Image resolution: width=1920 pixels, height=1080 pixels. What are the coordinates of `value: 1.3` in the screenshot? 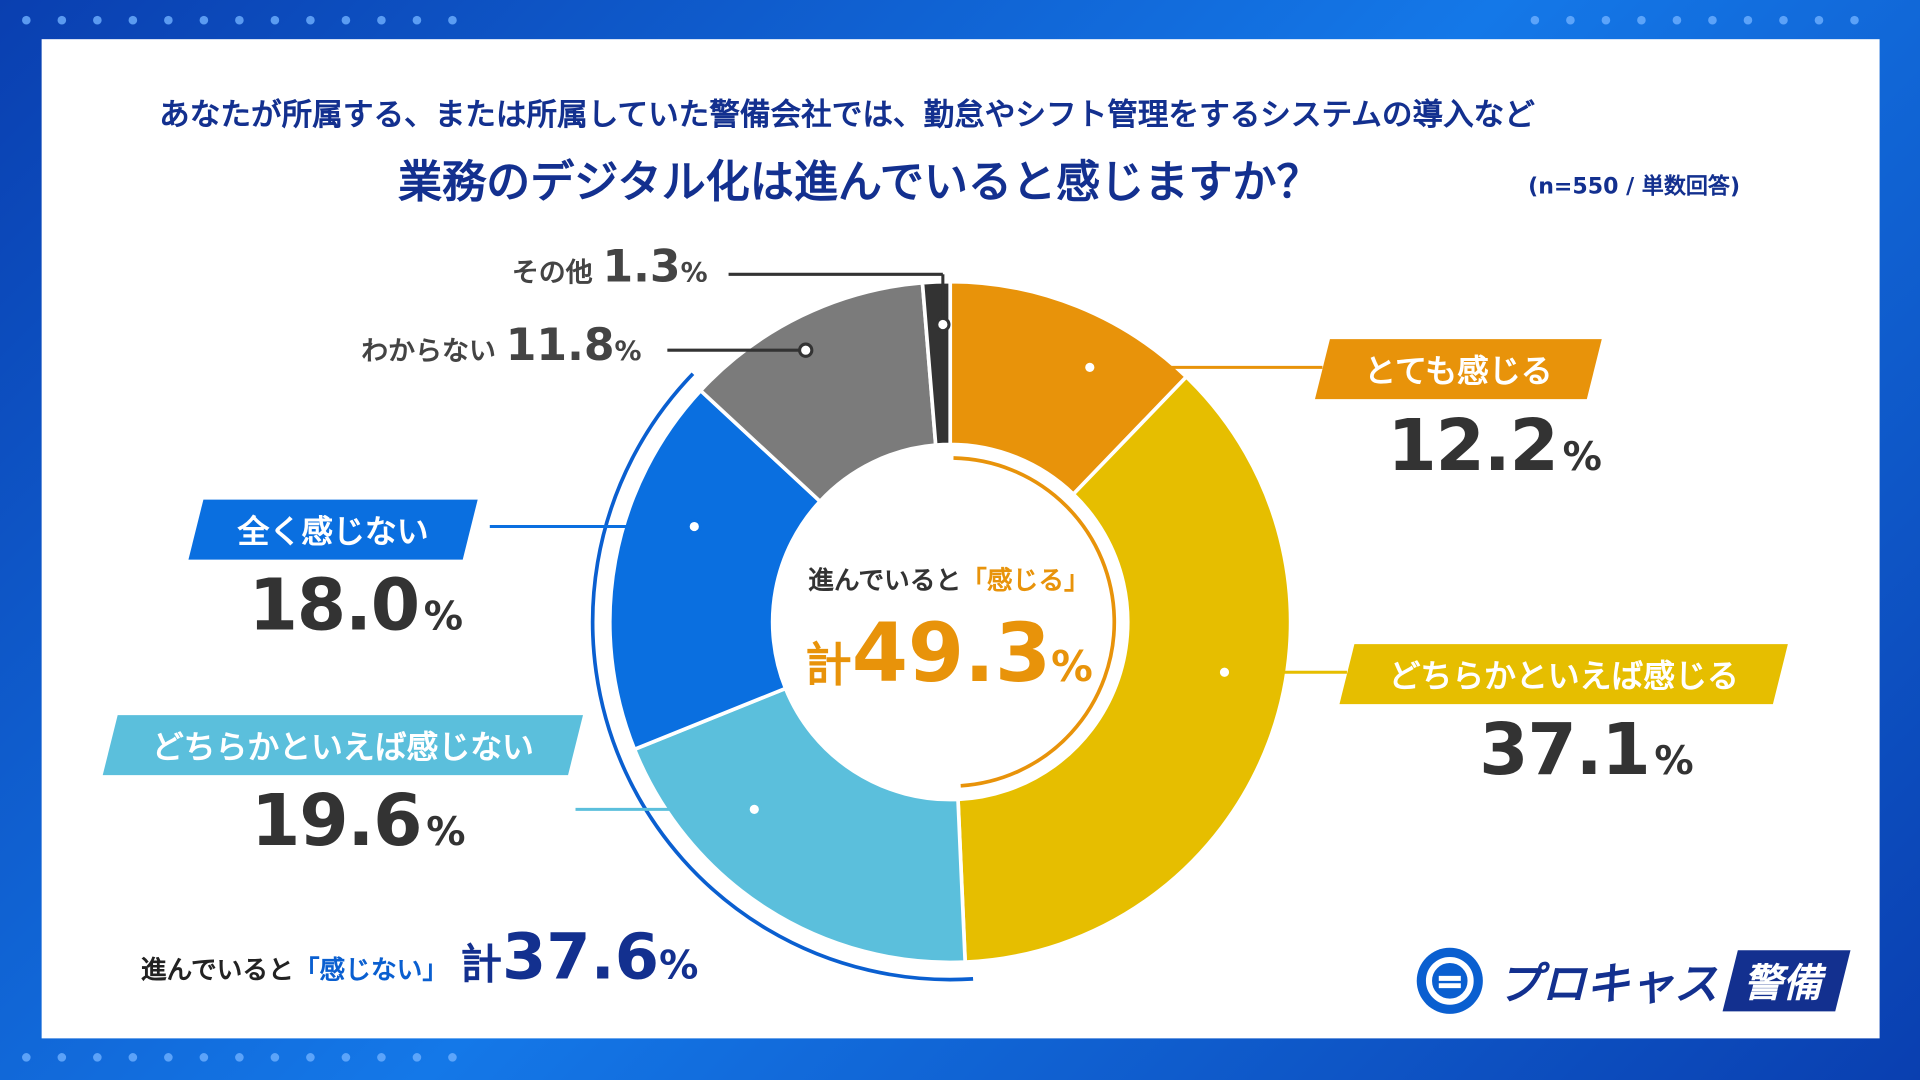 It's located at (641, 267).